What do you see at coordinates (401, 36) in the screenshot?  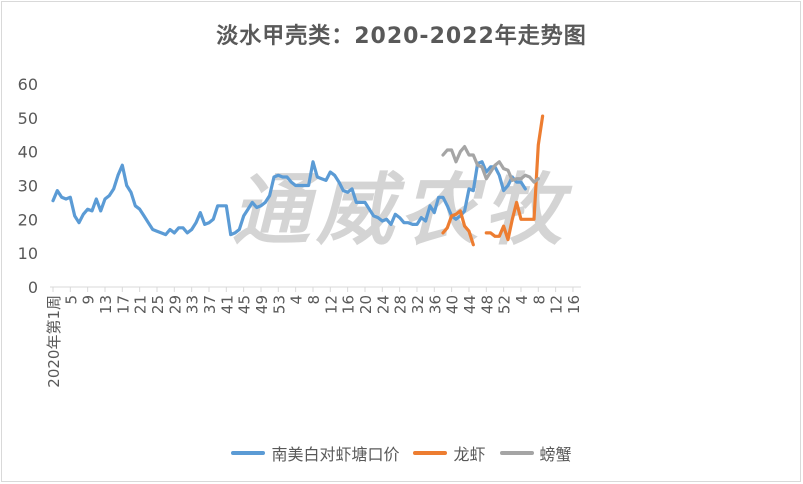 I see `chart-title: 淡水甲壳类：2020-2022年走势图` at bounding box center [401, 36].